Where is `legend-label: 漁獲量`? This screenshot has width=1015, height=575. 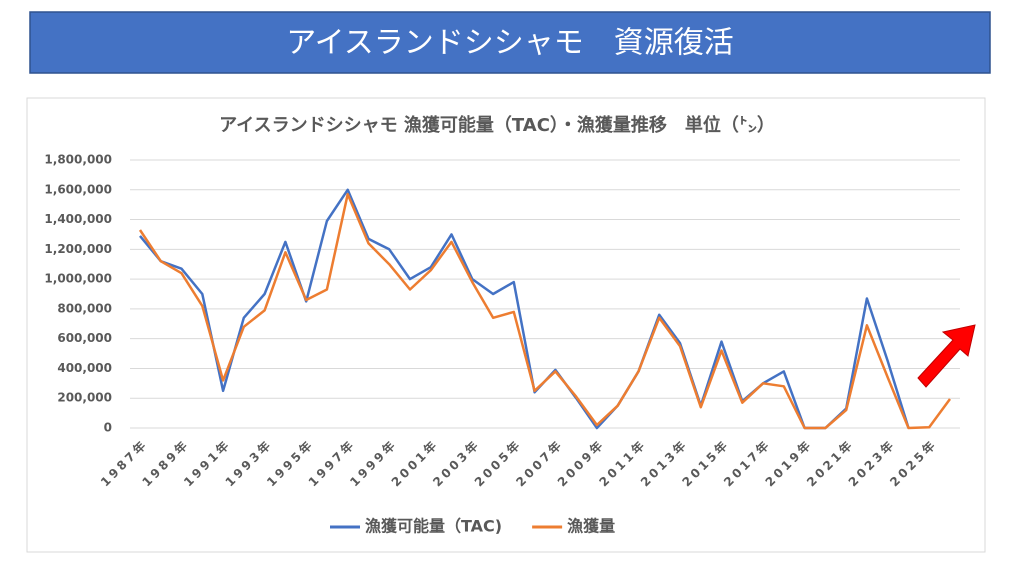
legend-label: 漁獲量 is located at coordinates (591, 526).